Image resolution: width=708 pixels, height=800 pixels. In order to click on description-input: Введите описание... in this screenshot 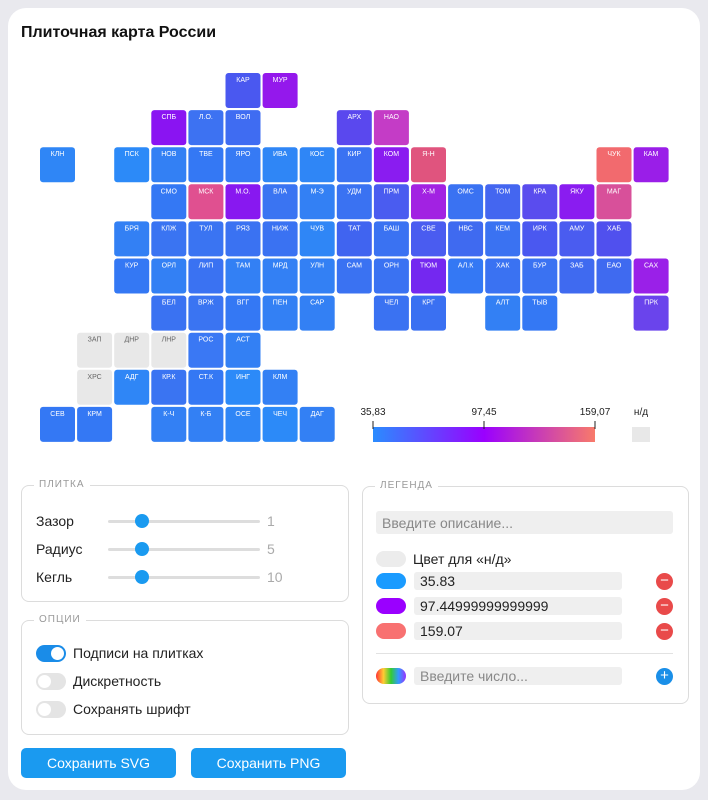, I will do `click(524, 522)`.